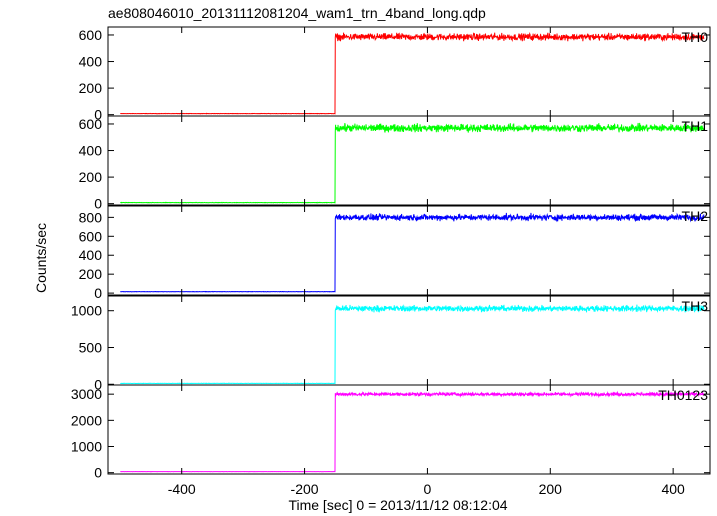 Image resolution: width=717 pixels, height=516 pixels. I want to click on series-line-th3, so click(412, 344).